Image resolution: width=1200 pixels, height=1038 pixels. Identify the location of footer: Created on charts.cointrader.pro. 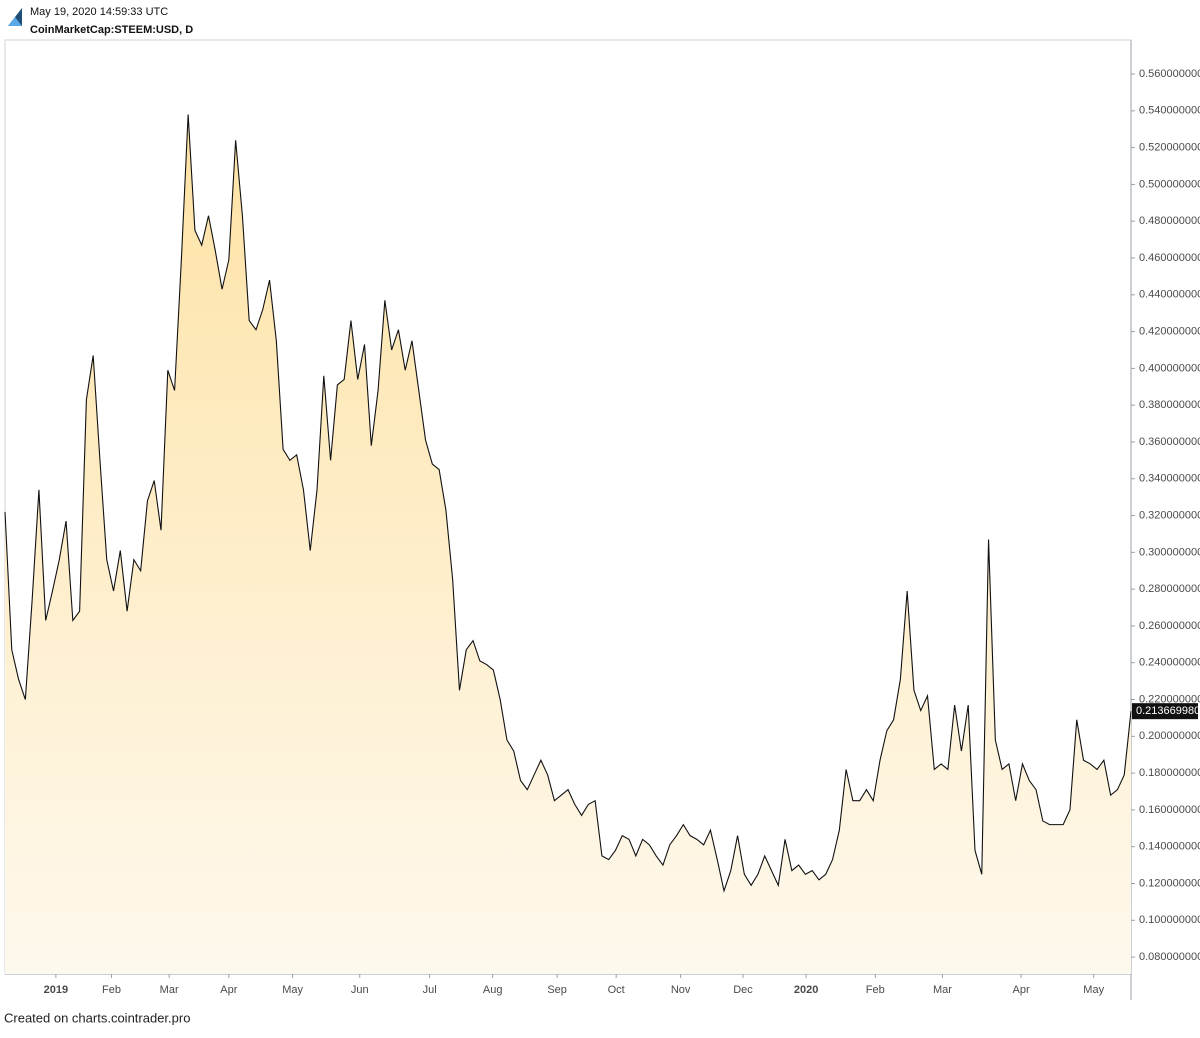
(97, 1017).